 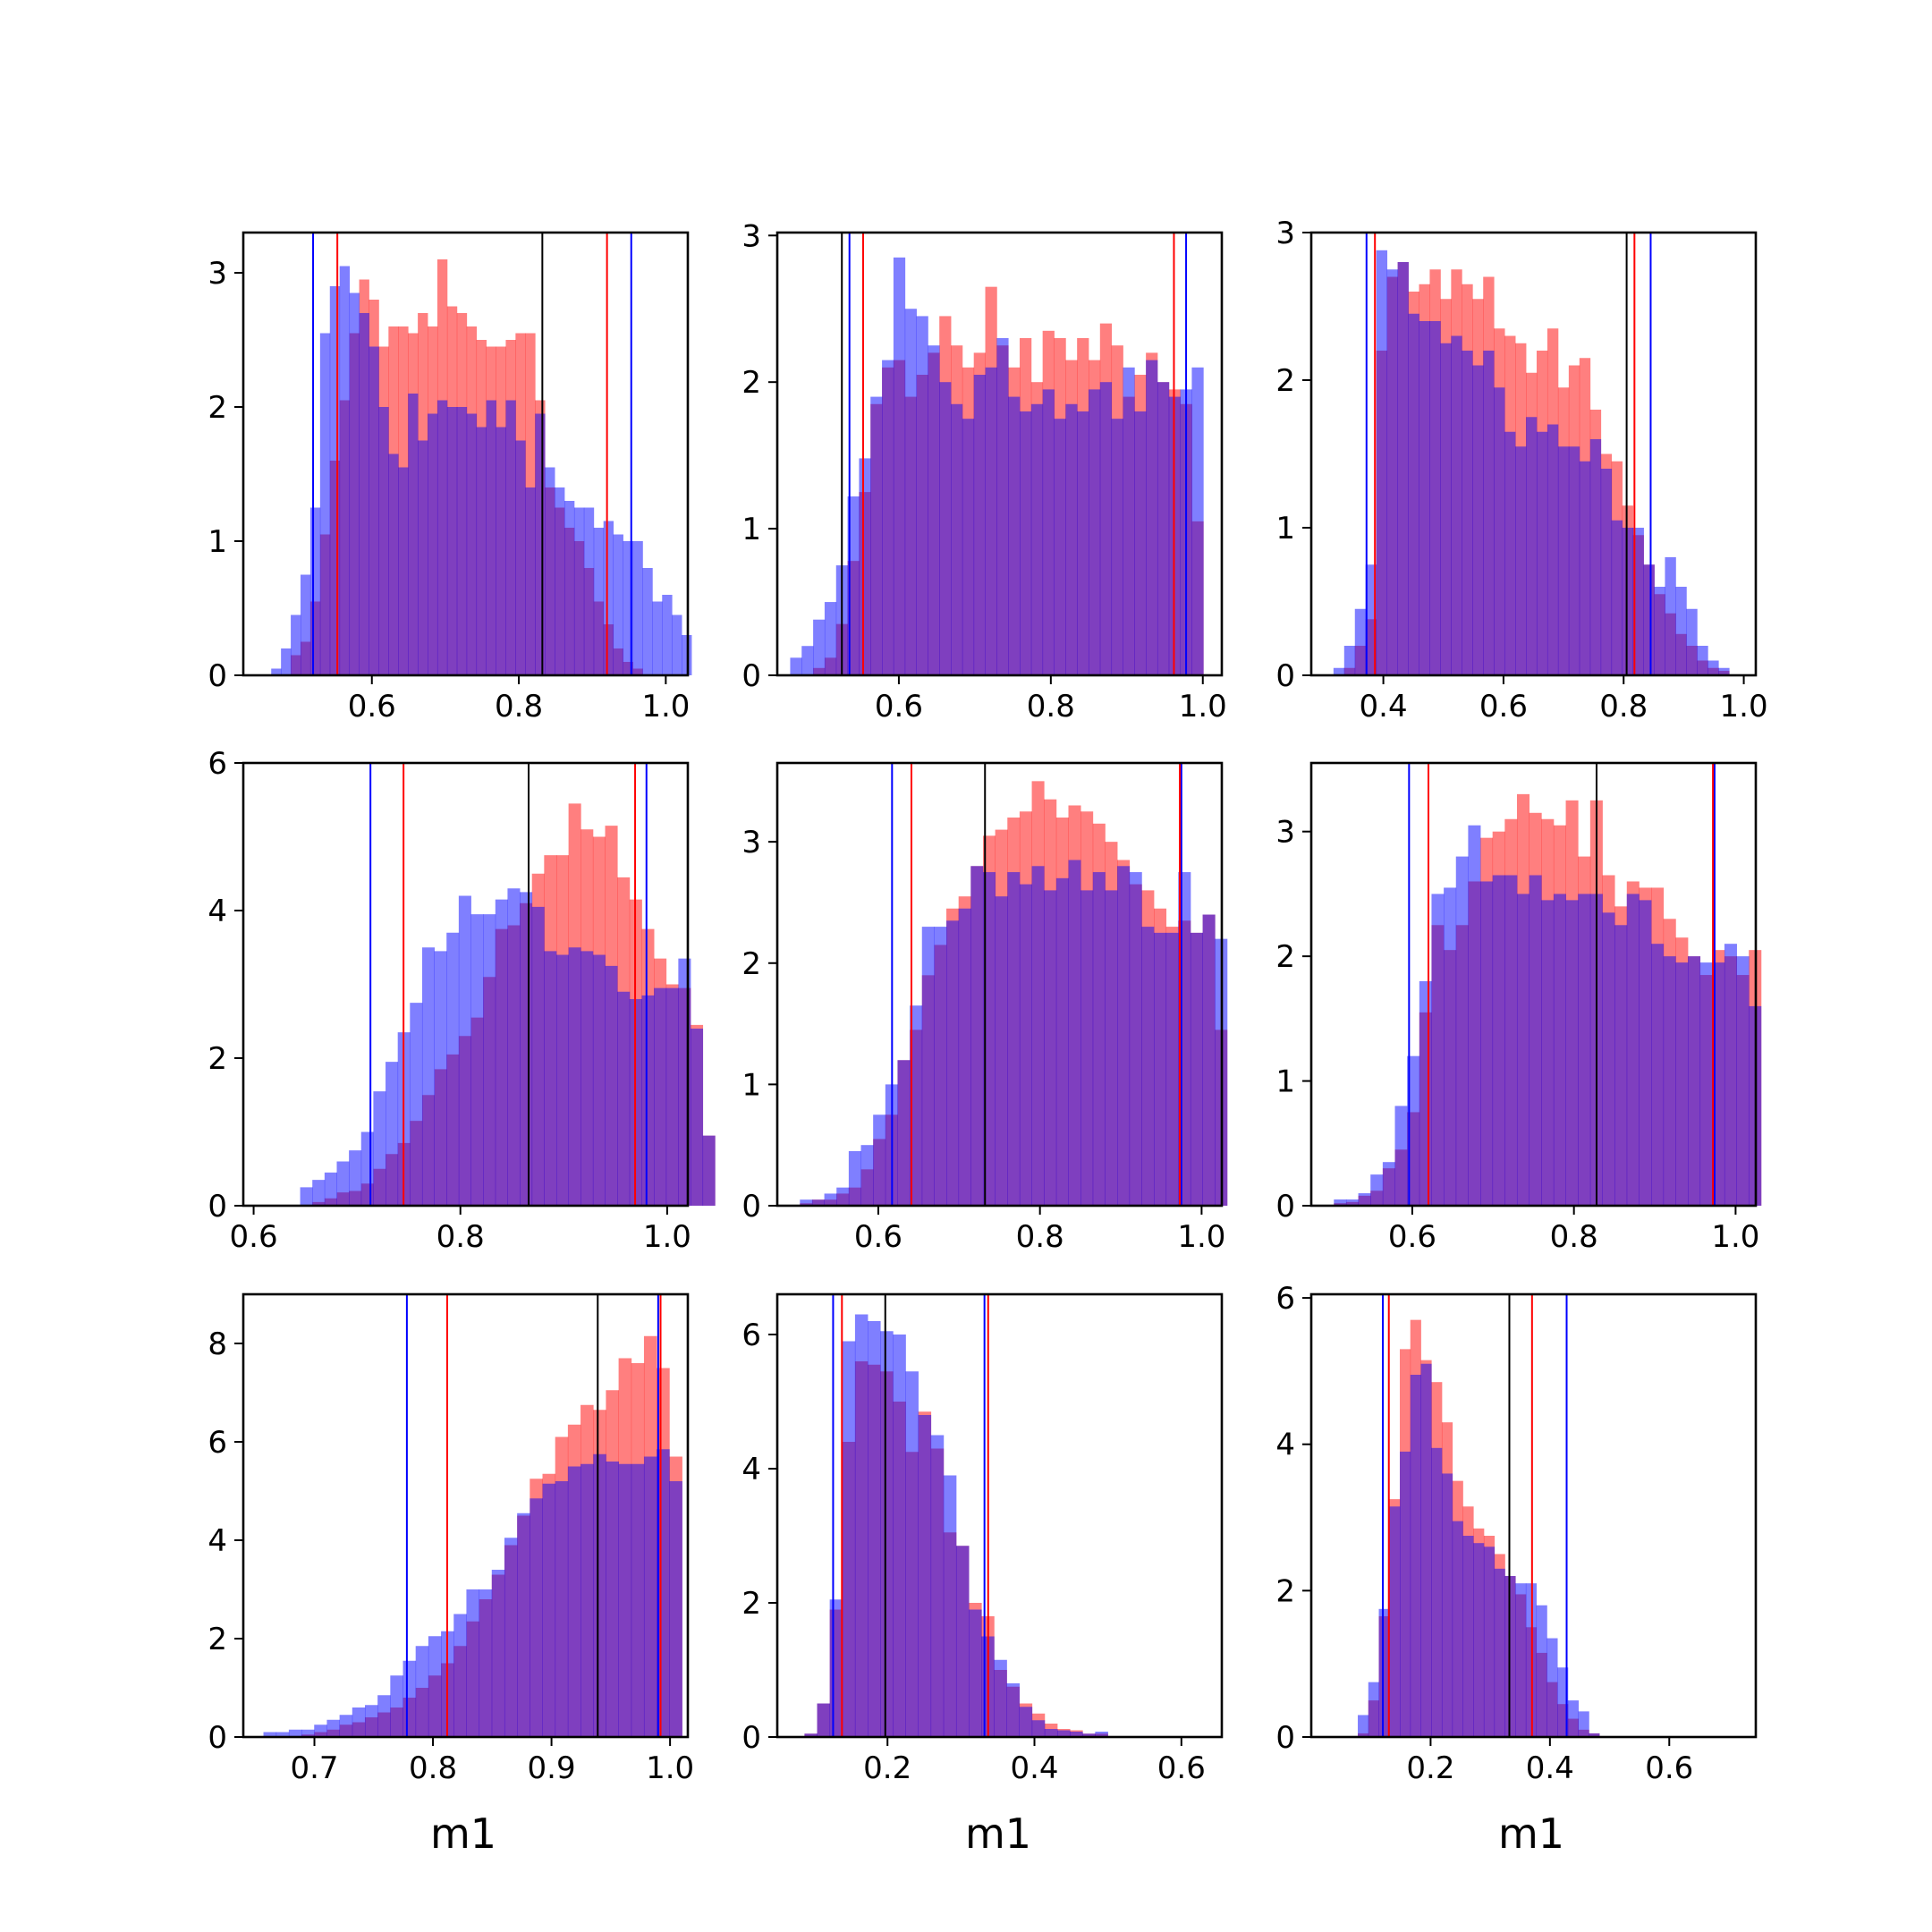 What do you see at coordinates (254, 1237) in the screenshot?
I see `x-tick-label: 0.6` at bounding box center [254, 1237].